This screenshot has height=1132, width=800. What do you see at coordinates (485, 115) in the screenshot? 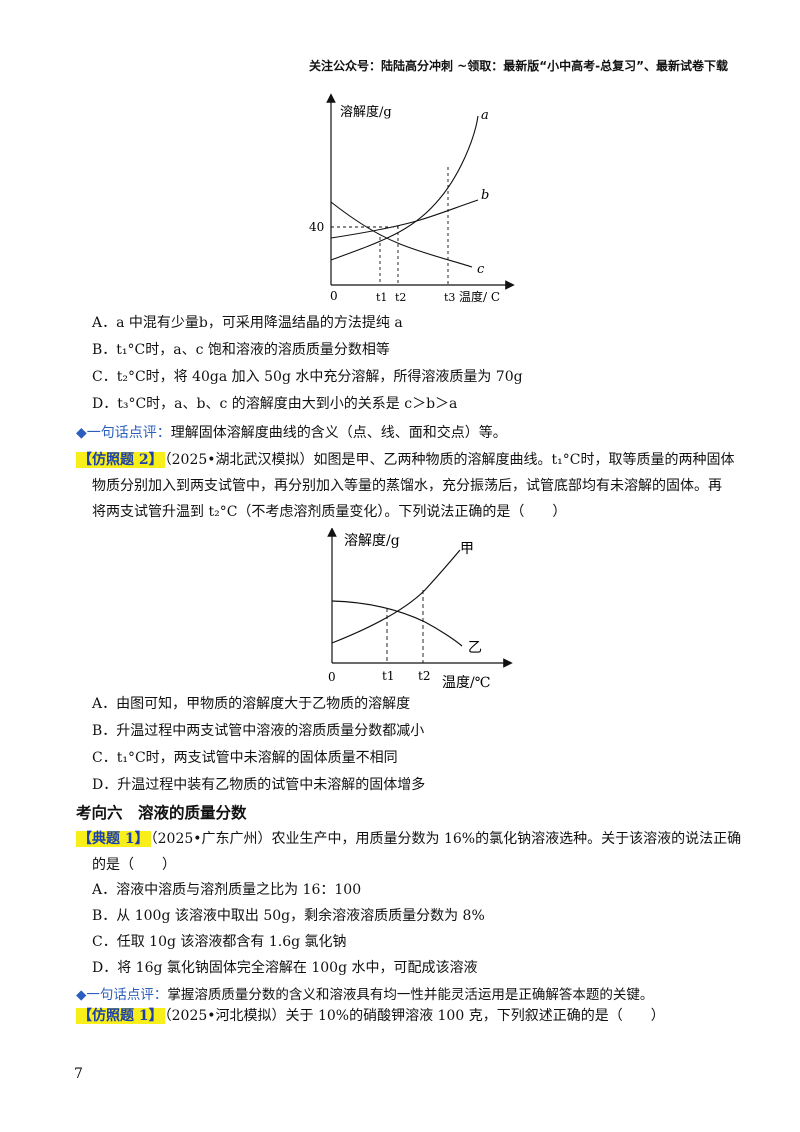
I see `series-label-a: a` at bounding box center [485, 115].